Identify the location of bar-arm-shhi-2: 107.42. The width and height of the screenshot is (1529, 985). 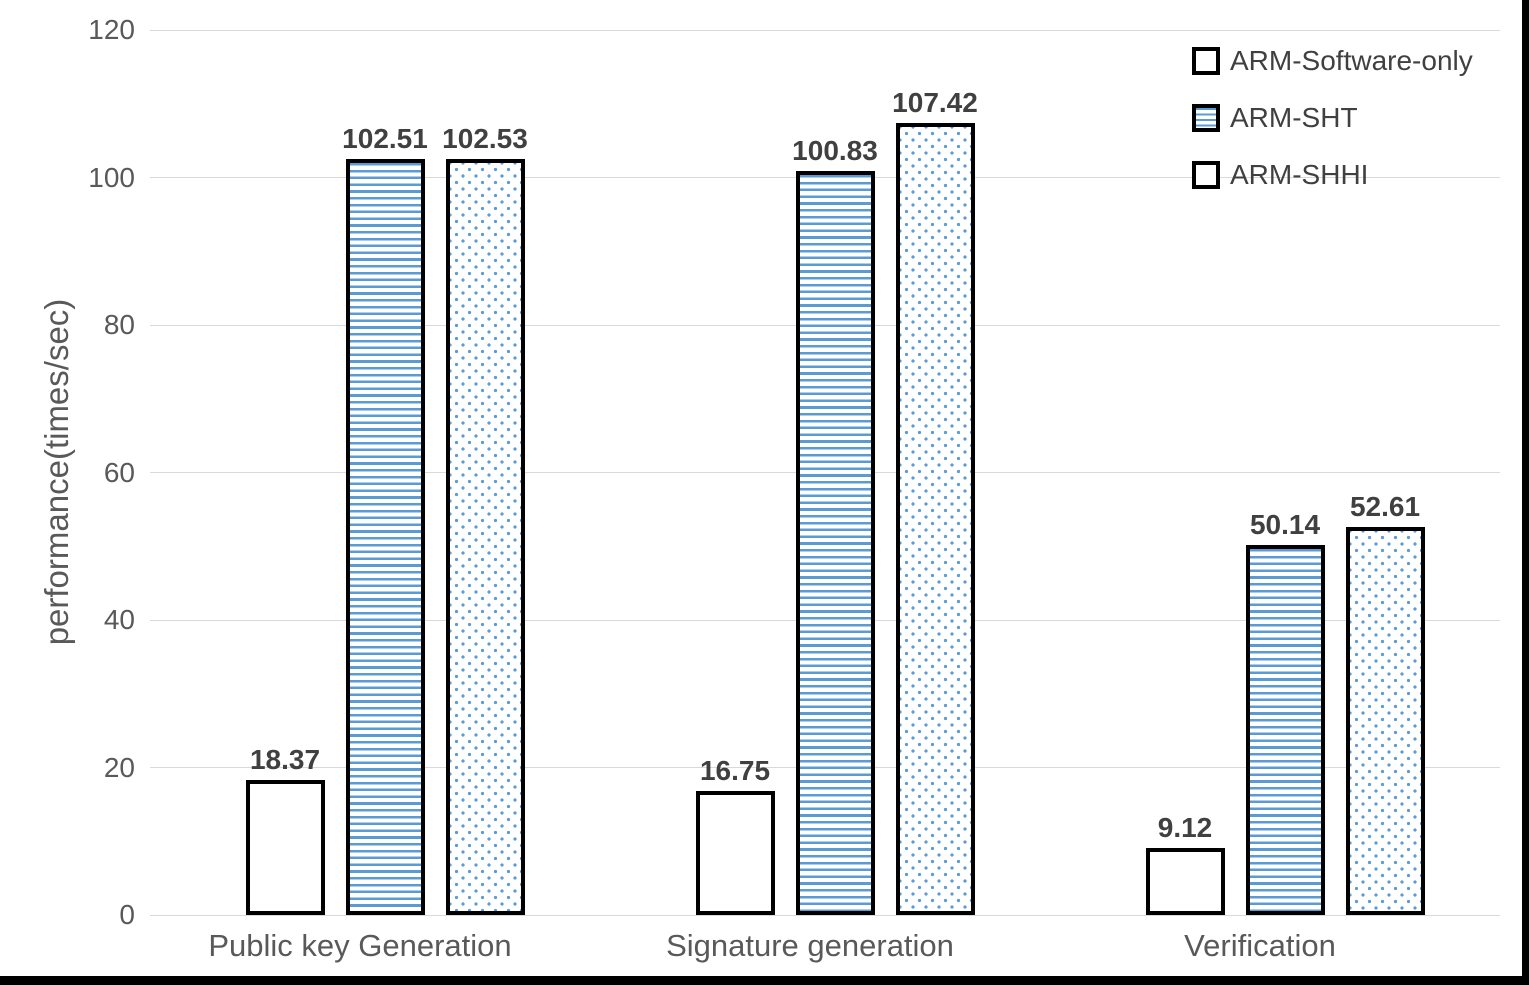
(935, 501).